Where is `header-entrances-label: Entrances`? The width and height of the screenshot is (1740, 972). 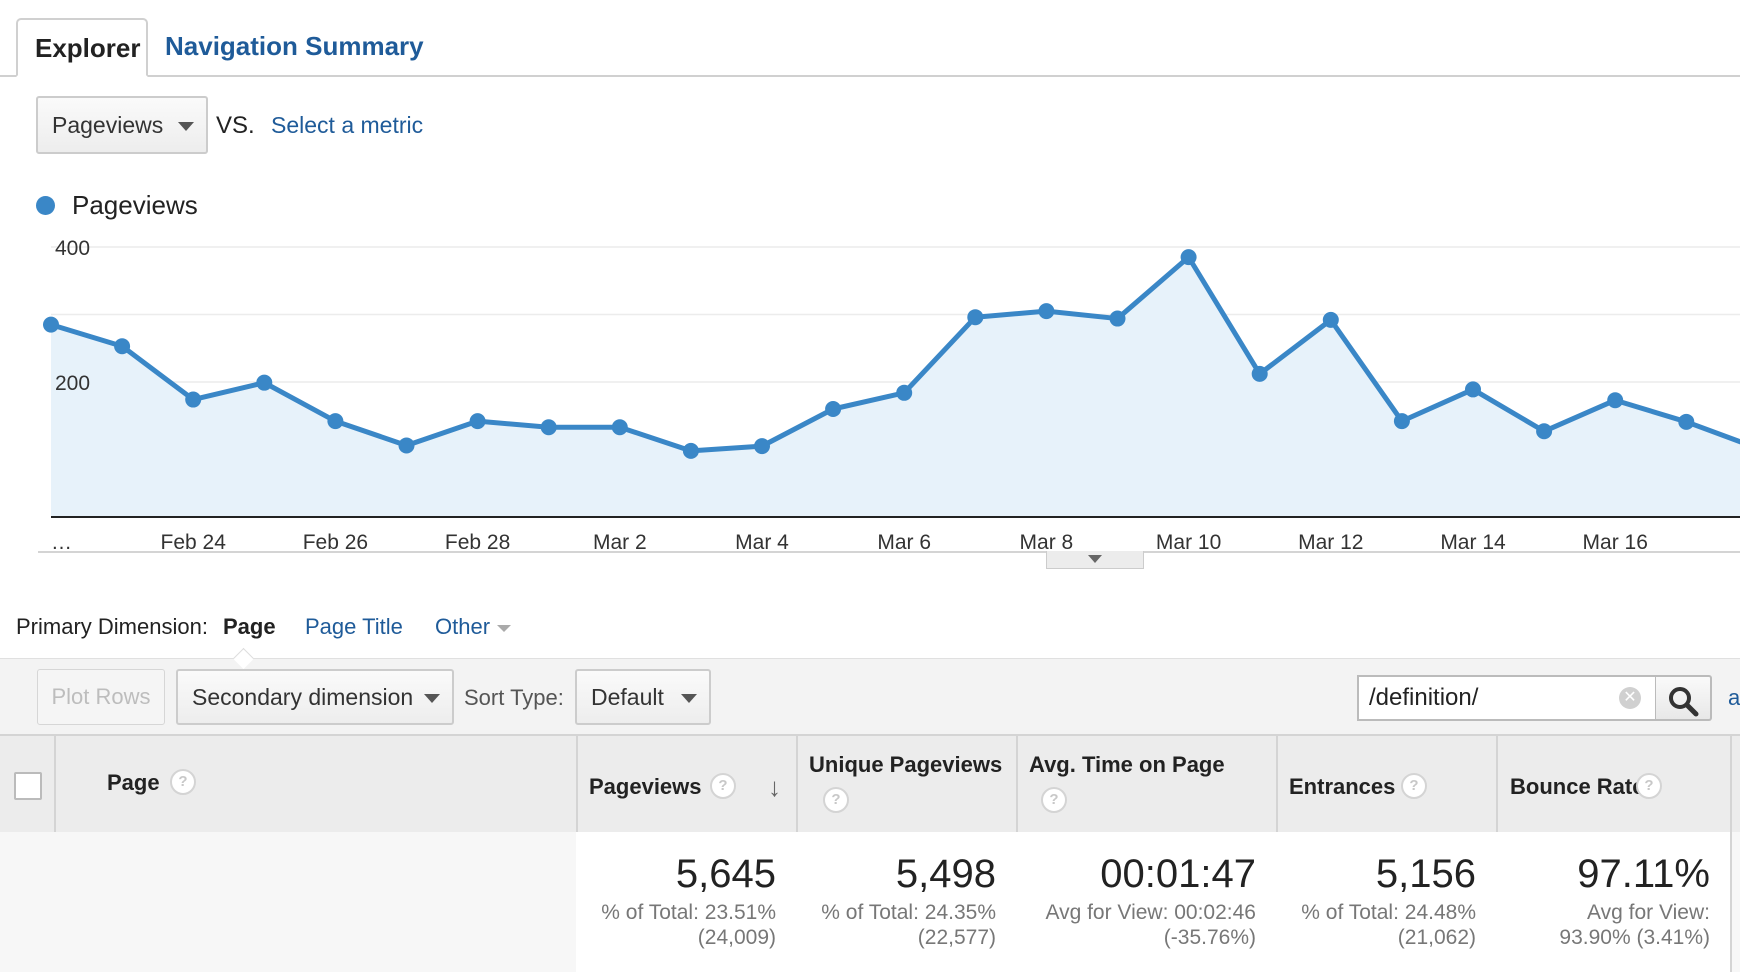
header-entrances-label: Entrances is located at coordinates (1342, 786).